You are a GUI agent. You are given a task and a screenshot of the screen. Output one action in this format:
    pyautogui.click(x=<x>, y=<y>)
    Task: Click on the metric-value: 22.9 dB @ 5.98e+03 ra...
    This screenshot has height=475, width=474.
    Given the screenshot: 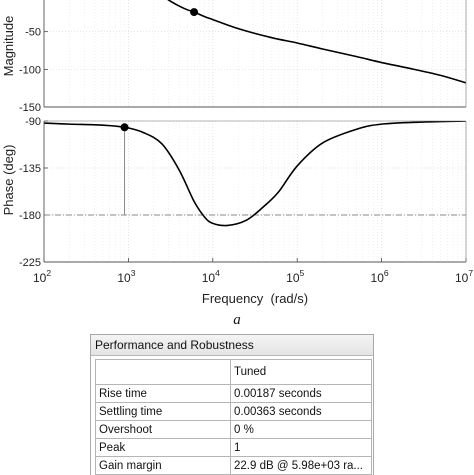 What is the action you would take?
    pyautogui.click(x=301, y=465)
    